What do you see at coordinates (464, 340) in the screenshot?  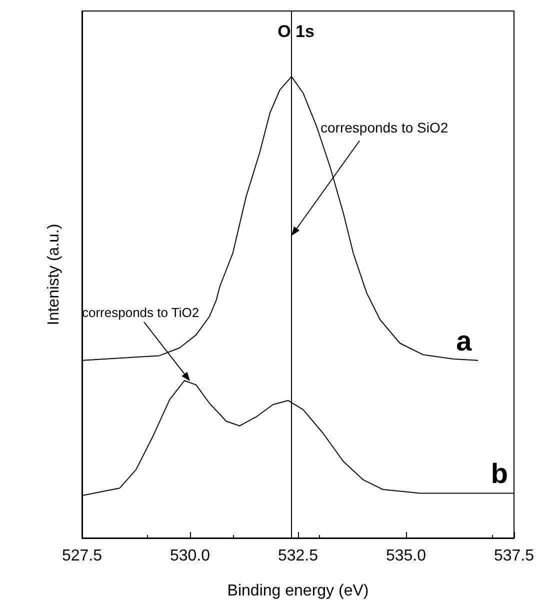 I see `series-label: a` at bounding box center [464, 340].